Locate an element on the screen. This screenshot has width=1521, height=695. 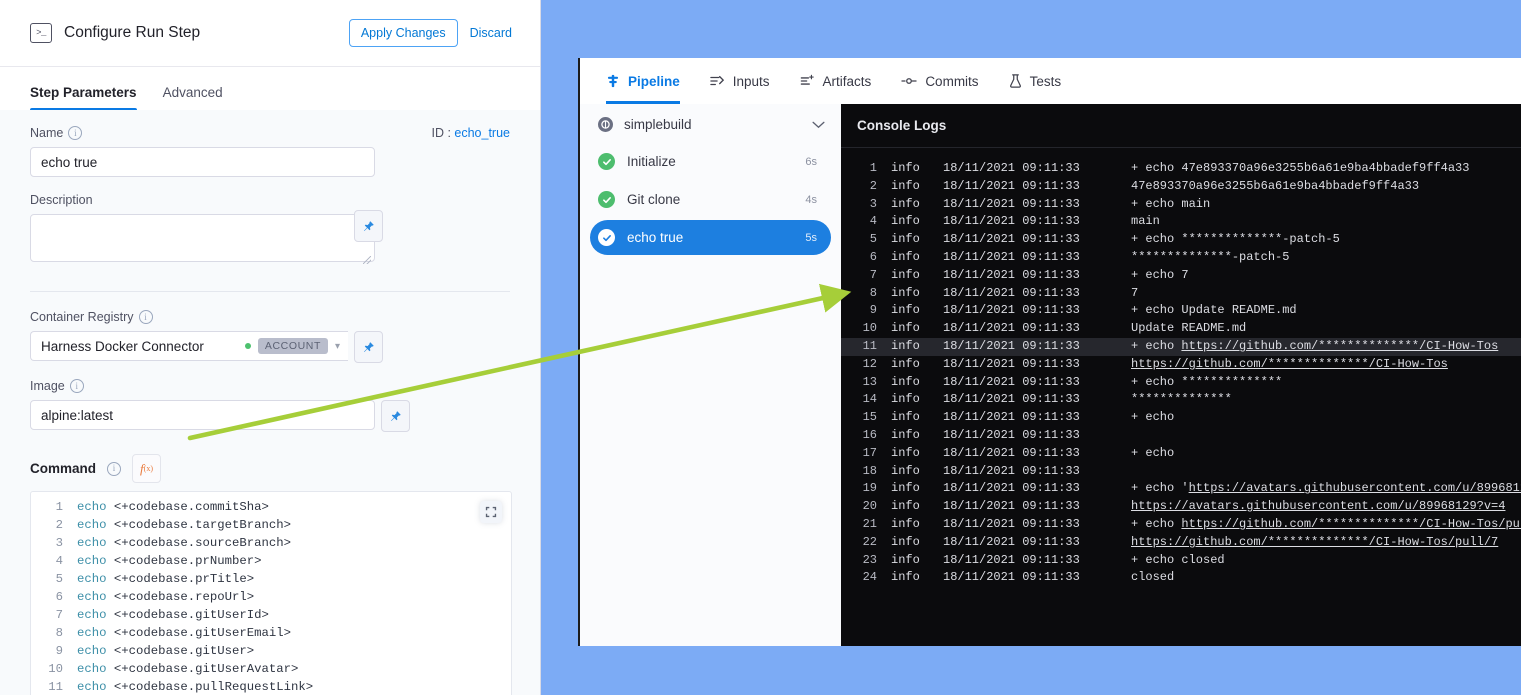
steps-container: Initialize 6s Git clone 4s echo true 5s is located at coordinates (710, 199).